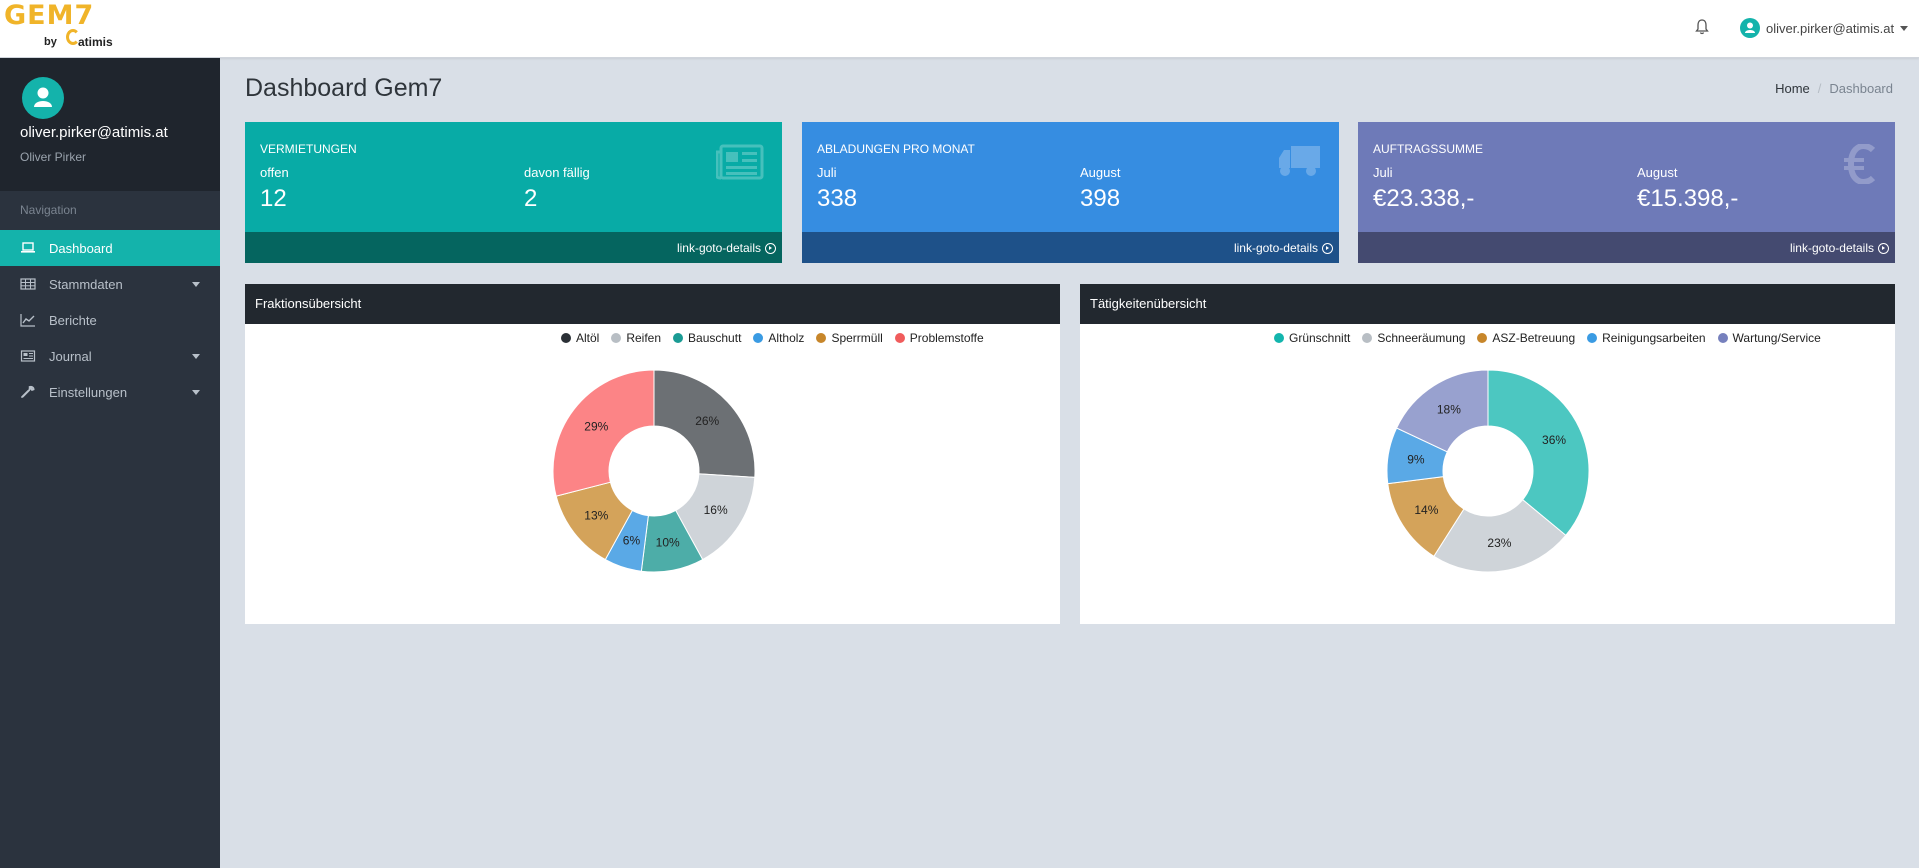 This screenshot has height=868, width=1919. I want to click on legend-item: Grünschnitt, so click(1312, 338).